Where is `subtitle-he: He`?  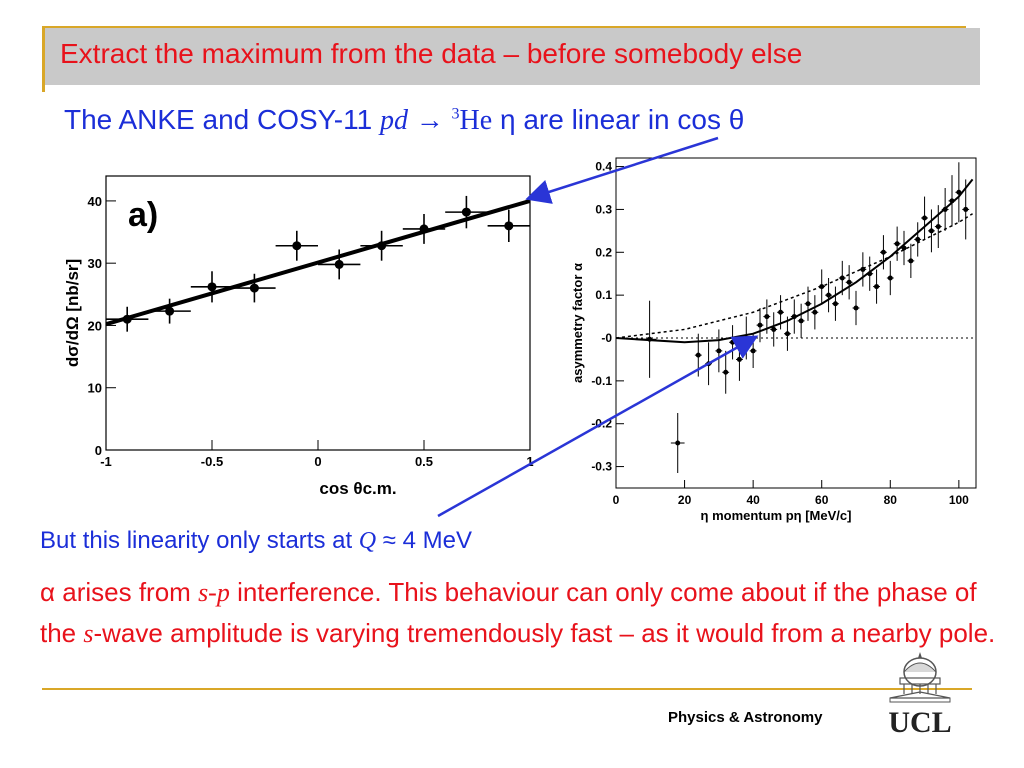 subtitle-he: He is located at coordinates (476, 120).